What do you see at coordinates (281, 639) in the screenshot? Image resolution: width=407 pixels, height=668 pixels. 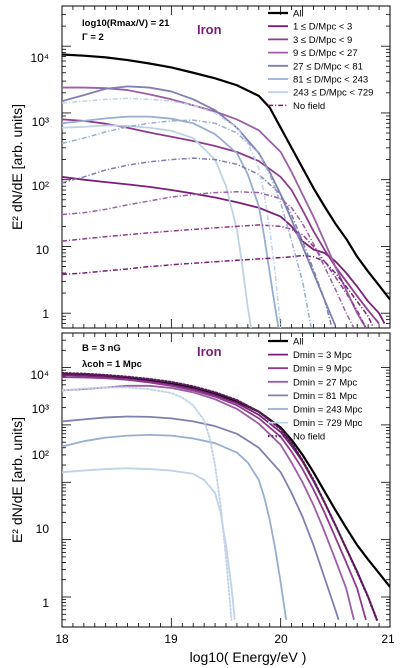 I see `x-tick-label: 20` at bounding box center [281, 639].